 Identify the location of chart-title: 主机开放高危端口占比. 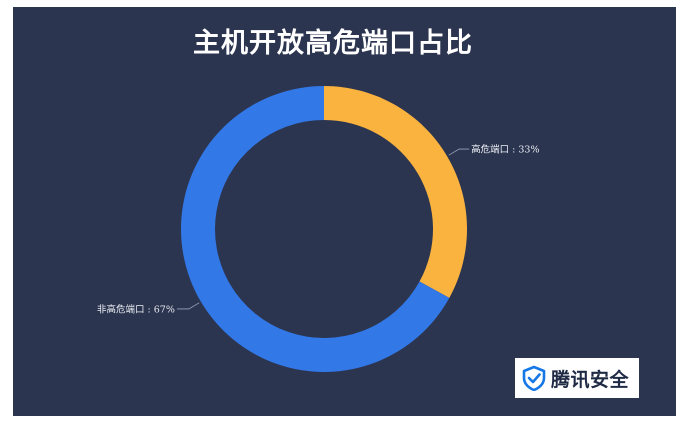
(333, 43).